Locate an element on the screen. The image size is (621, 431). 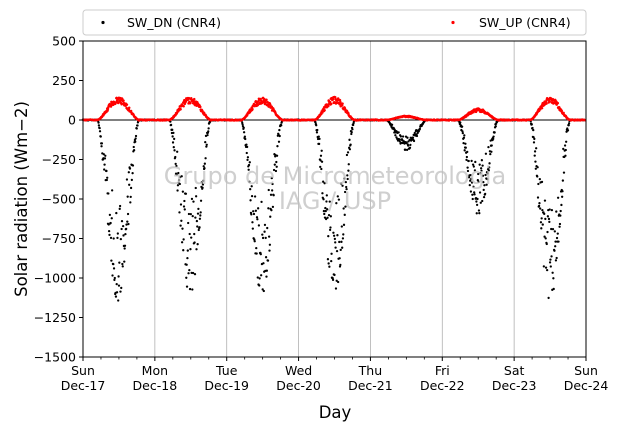
y-tick-label: 0 is located at coordinates (72, 120).